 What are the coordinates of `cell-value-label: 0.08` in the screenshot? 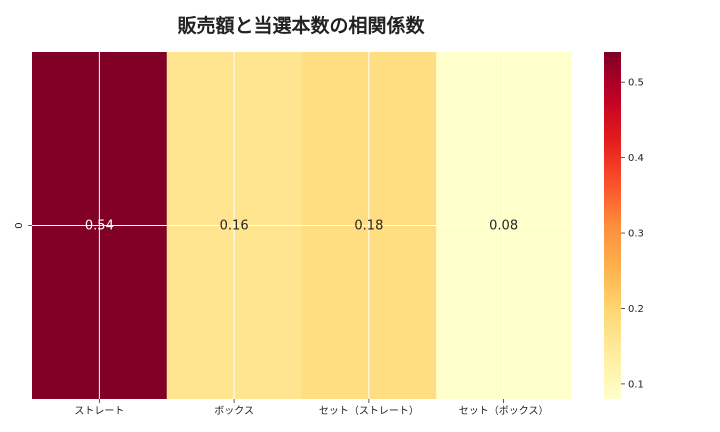 It's located at (503, 226).